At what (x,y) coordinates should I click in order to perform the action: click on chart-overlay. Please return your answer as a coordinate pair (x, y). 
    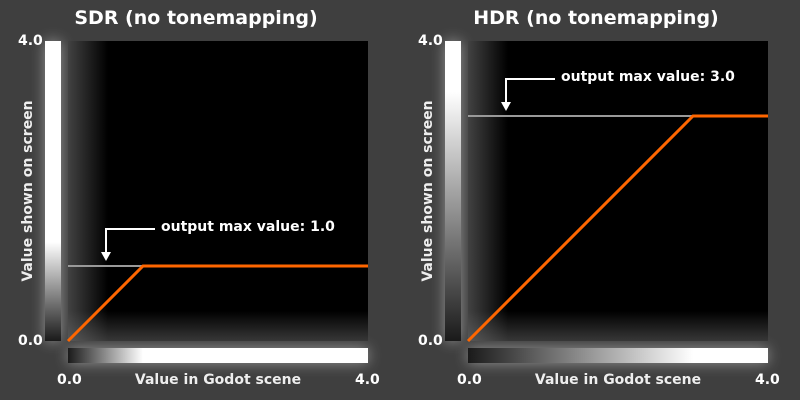
    Looking at the image, I should click on (217, 285).